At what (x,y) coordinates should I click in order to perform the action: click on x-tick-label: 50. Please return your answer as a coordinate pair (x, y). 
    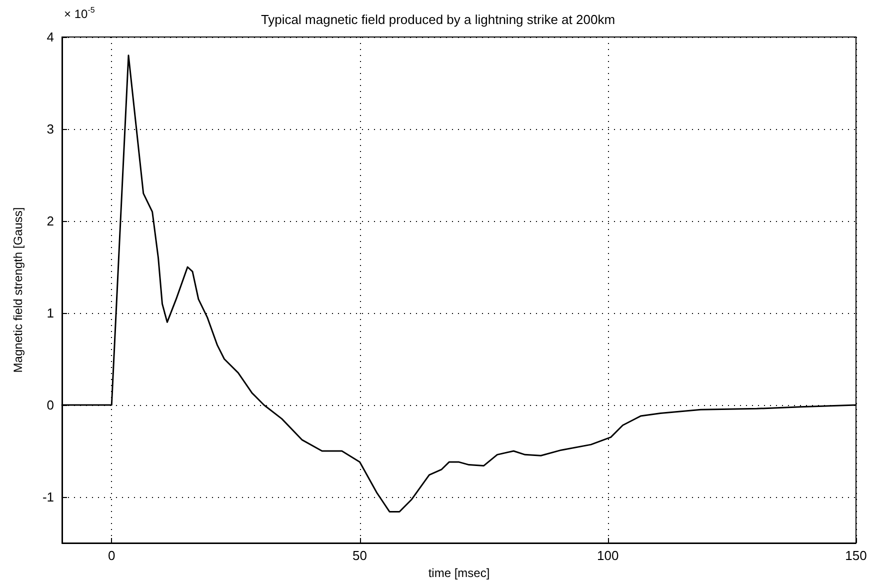
    Looking at the image, I should click on (359, 555).